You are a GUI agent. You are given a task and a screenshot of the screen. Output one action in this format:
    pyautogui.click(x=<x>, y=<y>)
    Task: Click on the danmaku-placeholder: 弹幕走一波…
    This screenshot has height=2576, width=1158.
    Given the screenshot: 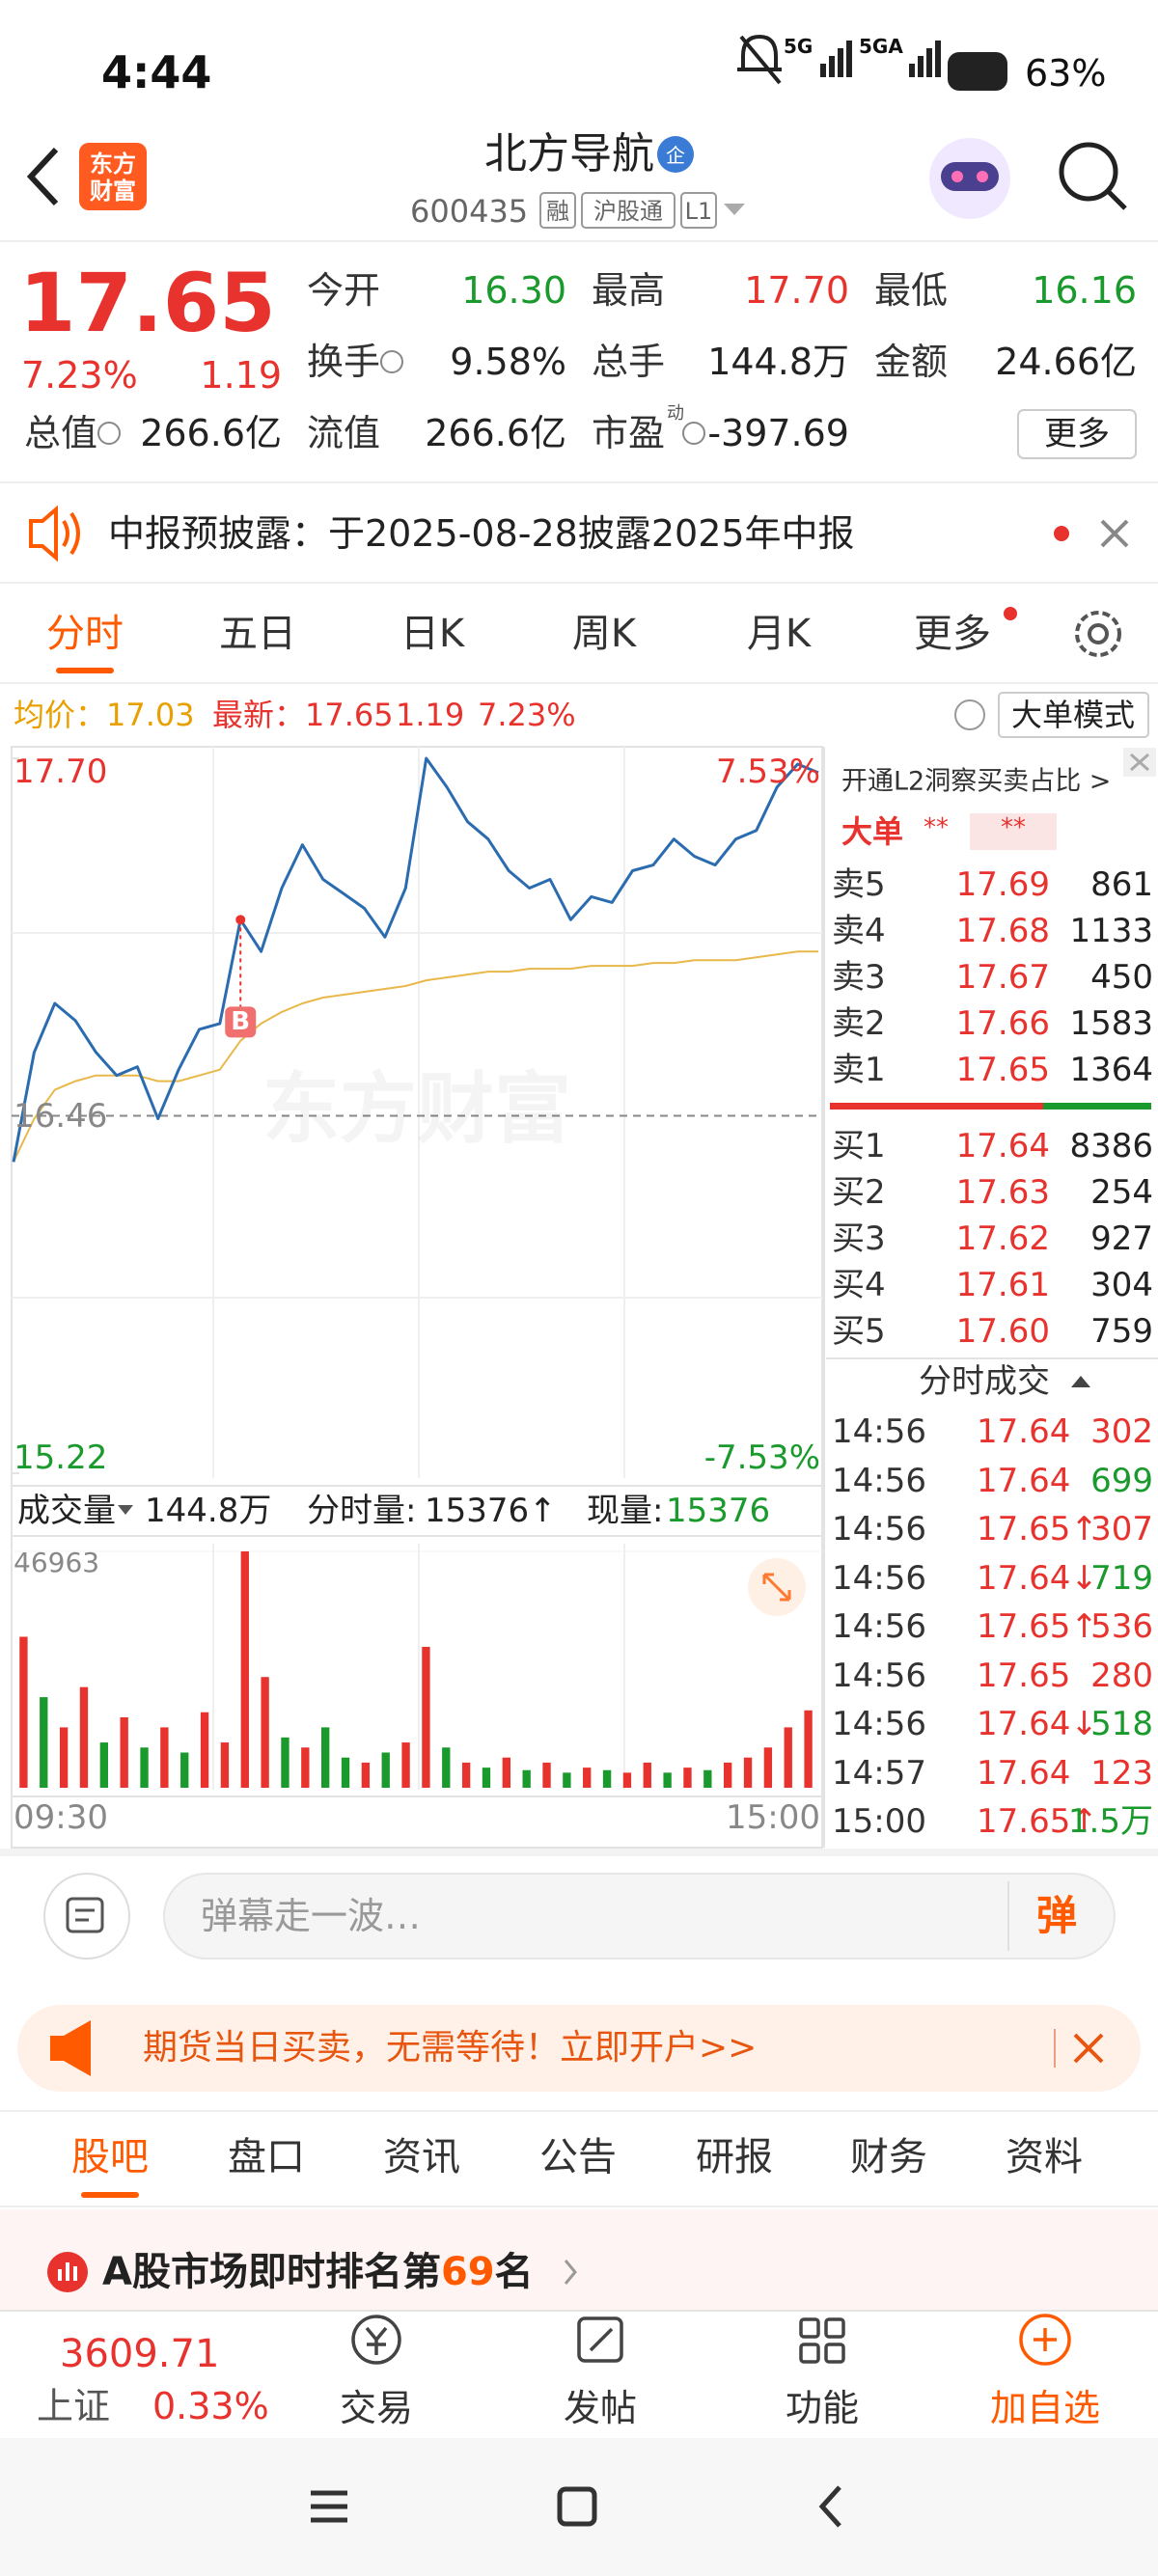 What is the action you would take?
    pyautogui.click(x=311, y=1916)
    